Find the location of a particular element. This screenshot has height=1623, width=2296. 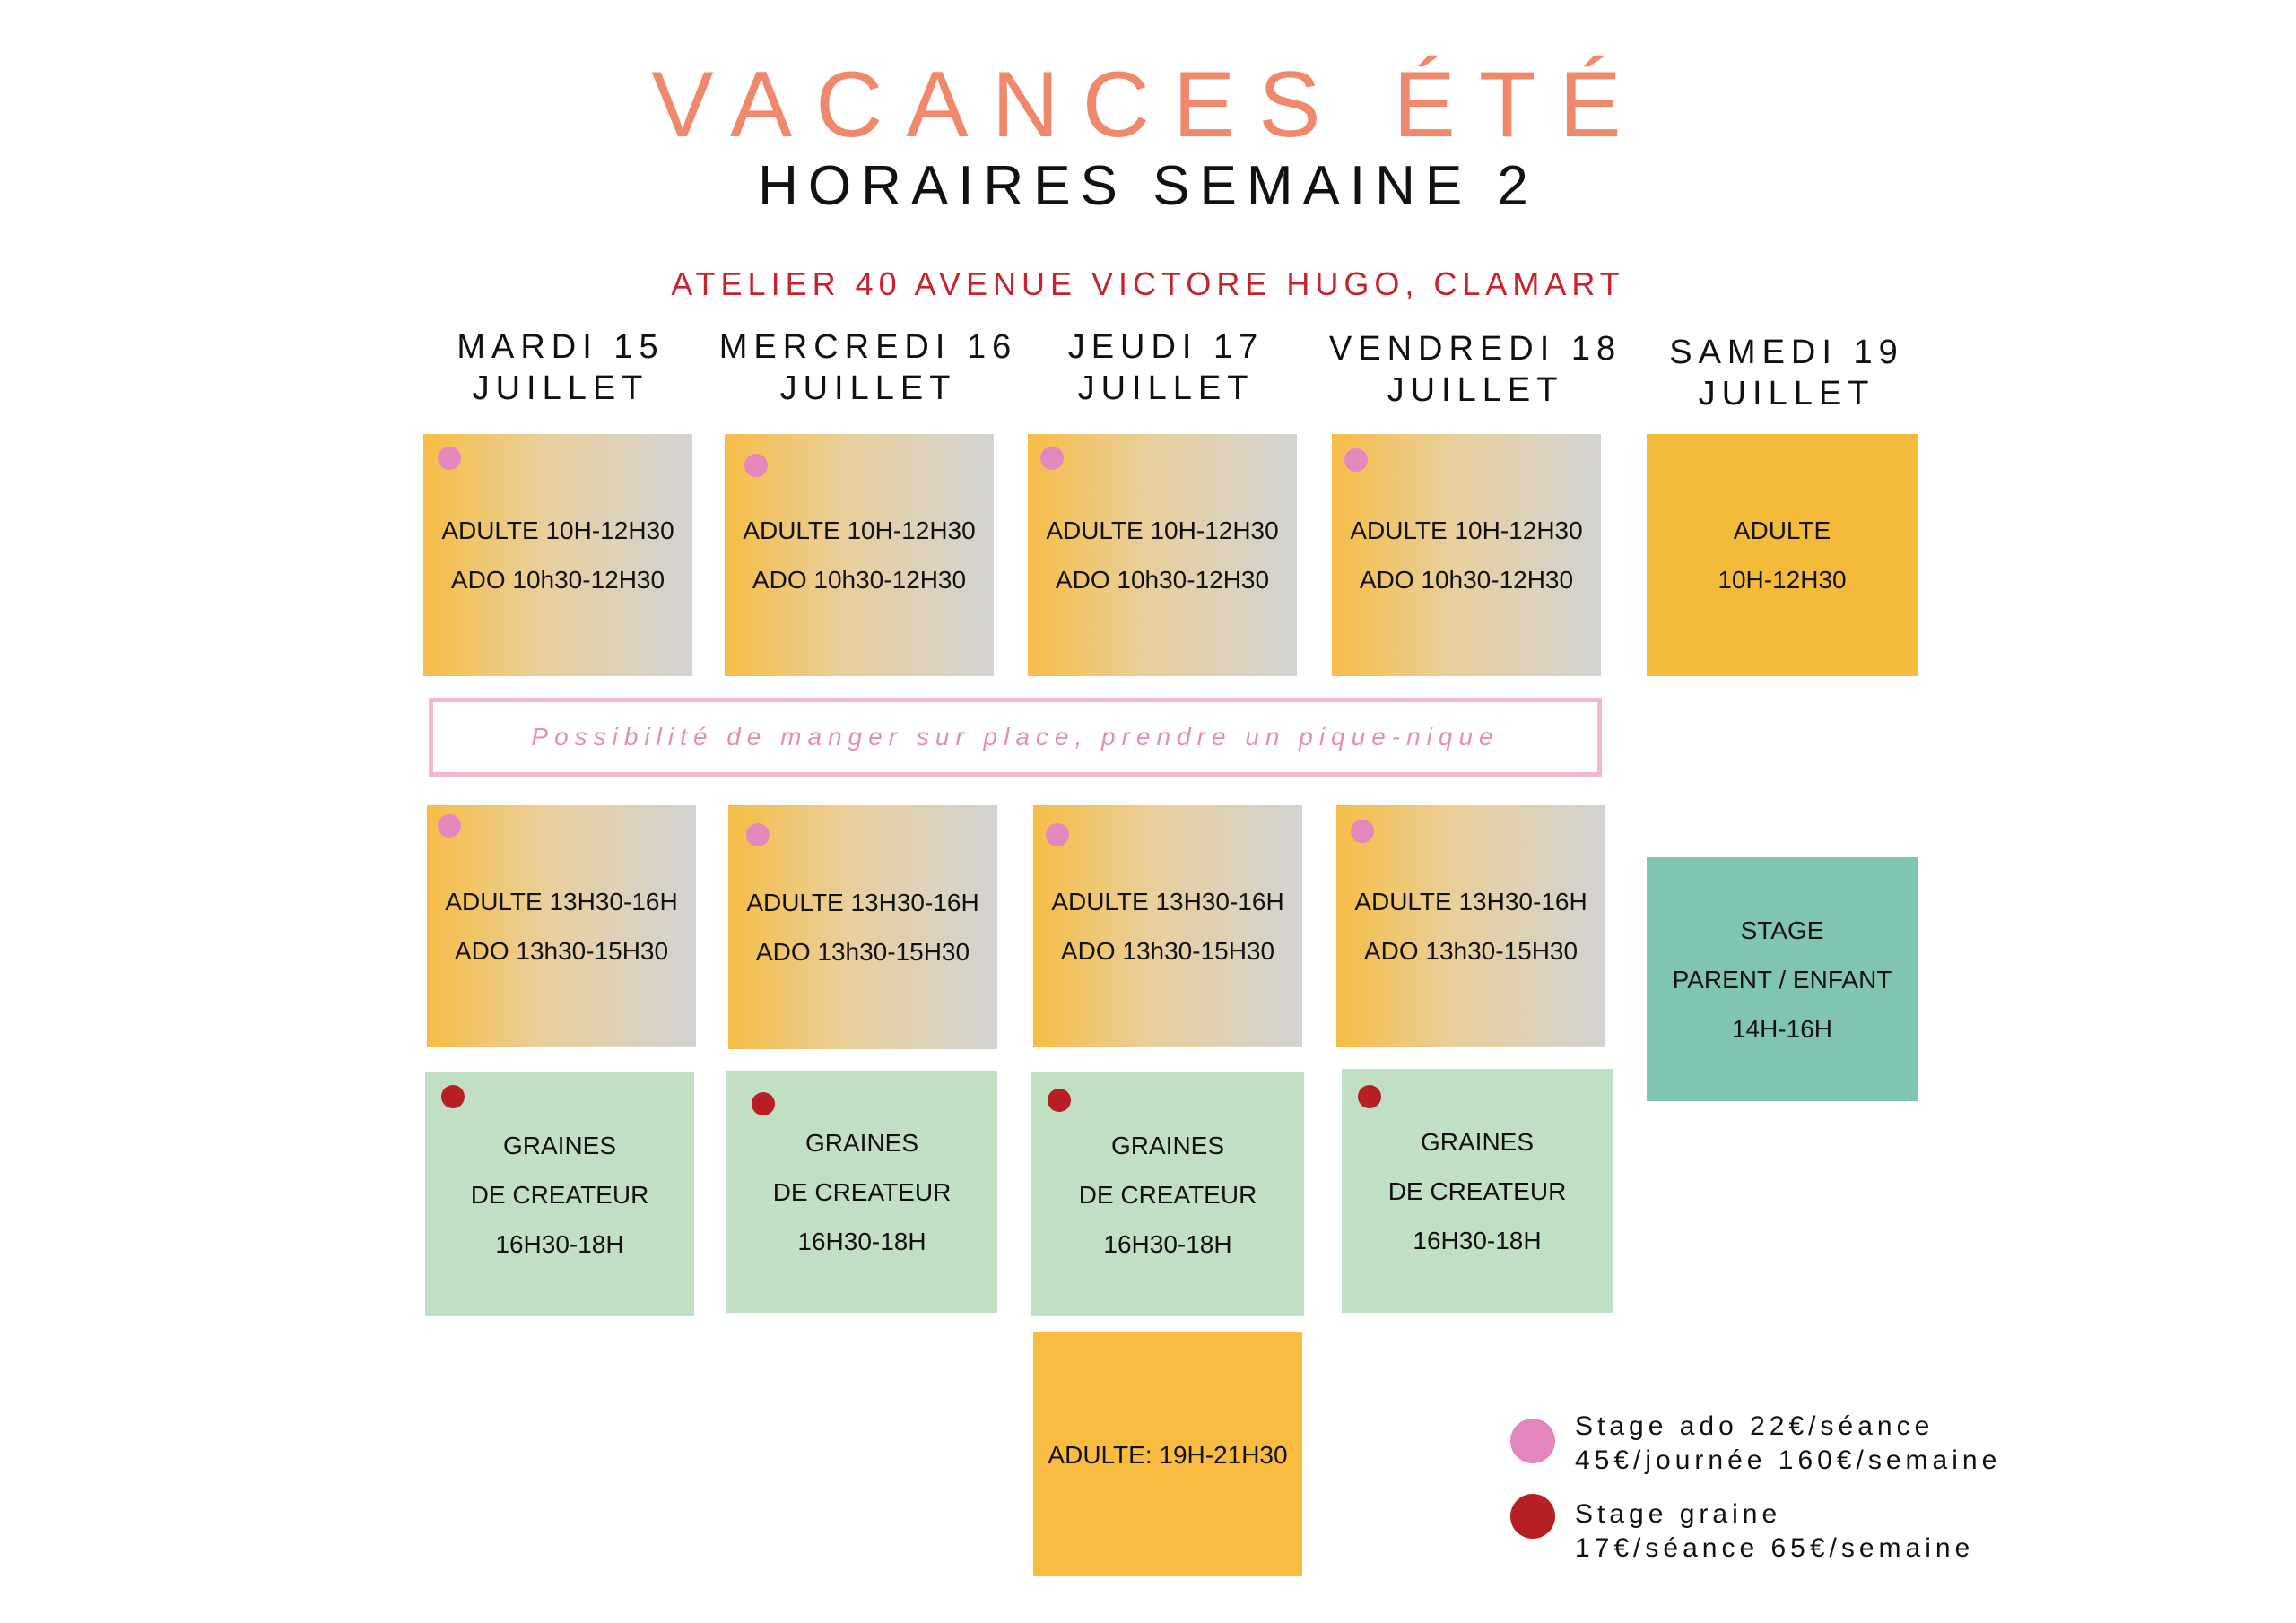

morning-slot-friday: ADULTE 10H-12H30 ADO 10h30-12H30 is located at coordinates (1466, 555).